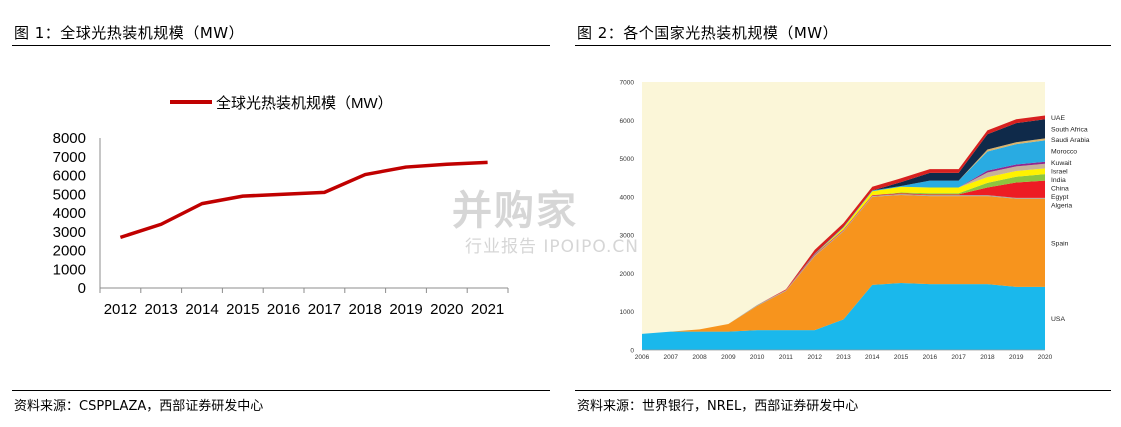  What do you see at coordinates (843, 390) in the screenshot?
I see `figure2-bottom-rule` at bounding box center [843, 390].